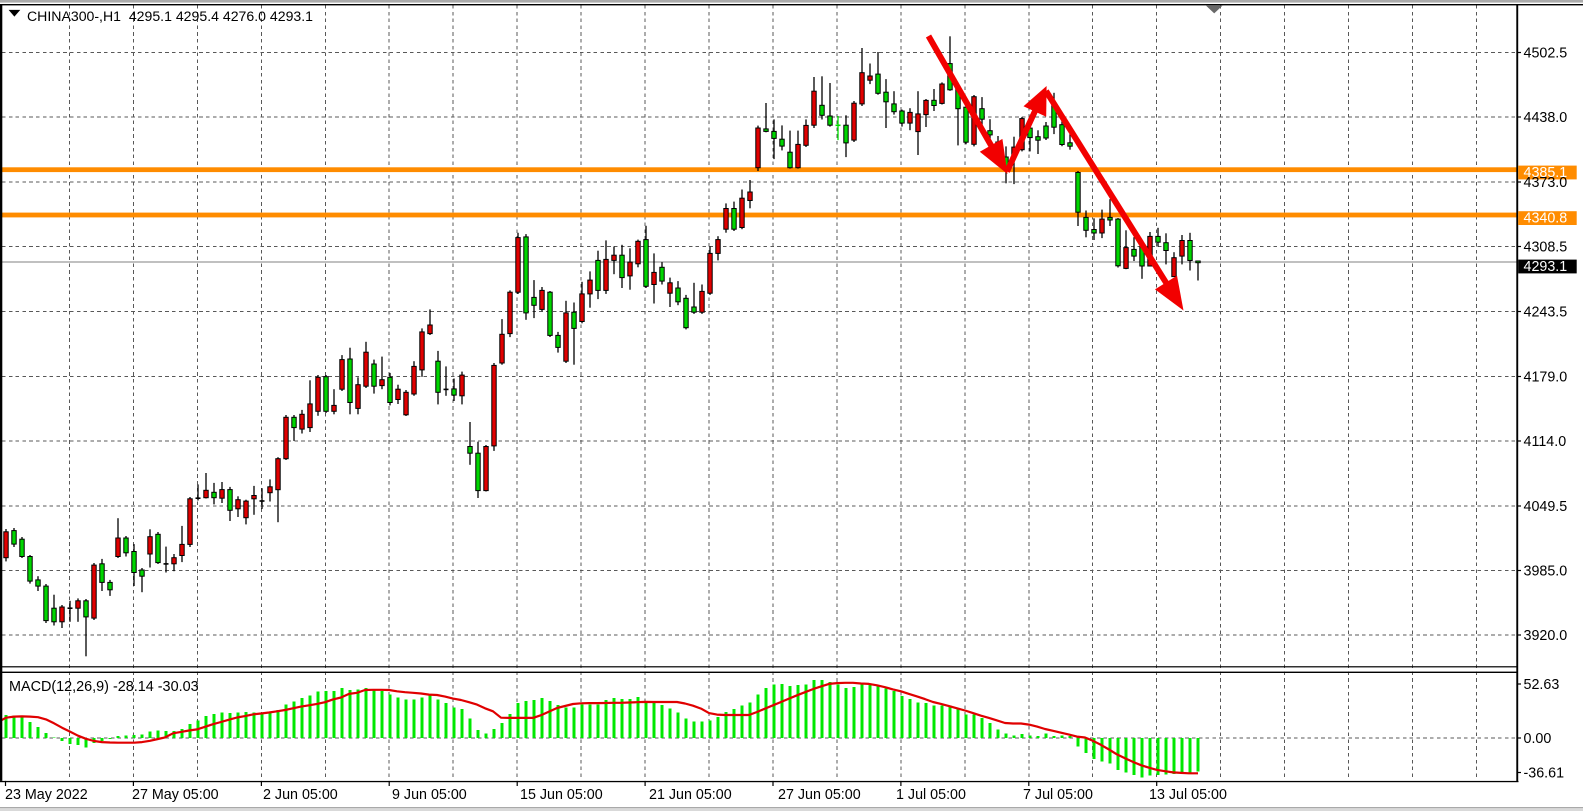 Image resolution: width=1583 pixels, height=811 pixels. Describe the element at coordinates (104, 687) in the screenshot. I see `svg-text: MACD(12,26,9) -28.14 -30.03` at that location.